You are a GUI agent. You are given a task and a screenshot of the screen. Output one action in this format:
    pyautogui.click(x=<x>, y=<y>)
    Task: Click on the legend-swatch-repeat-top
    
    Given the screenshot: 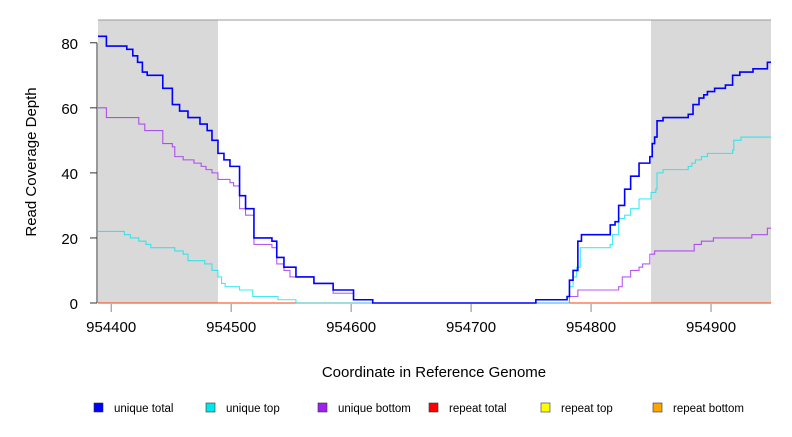 What is the action you would take?
    pyautogui.click(x=545, y=407)
    